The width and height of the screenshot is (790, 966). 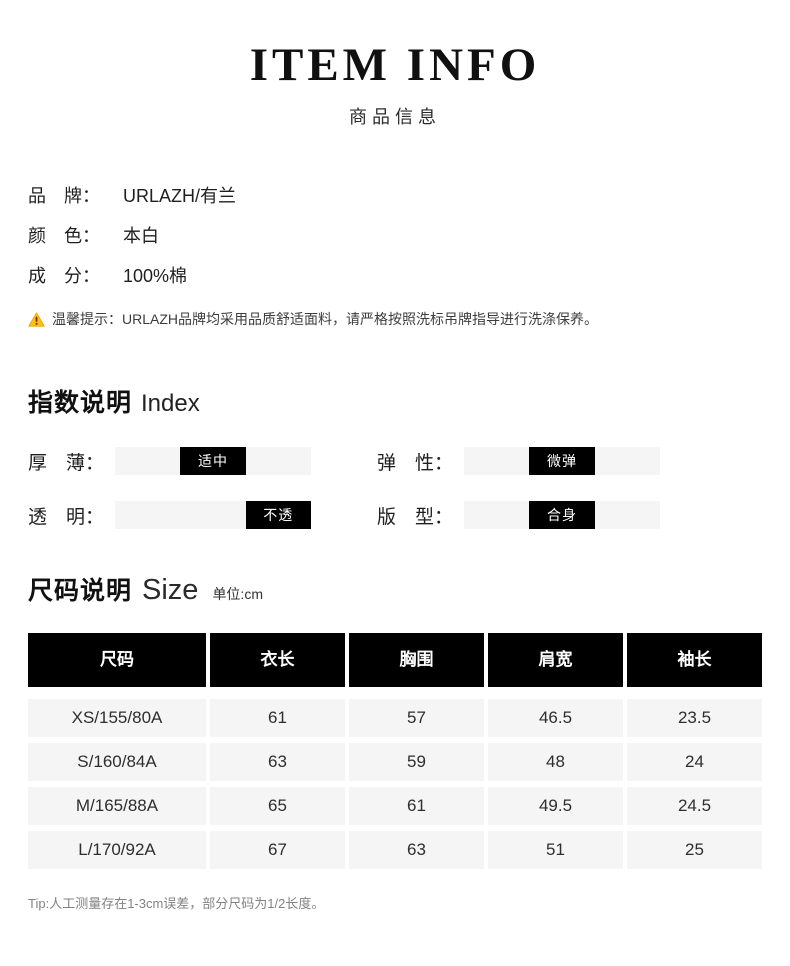 I want to click on page-header: ITEM INFO 商品信息, so click(x=395, y=64).